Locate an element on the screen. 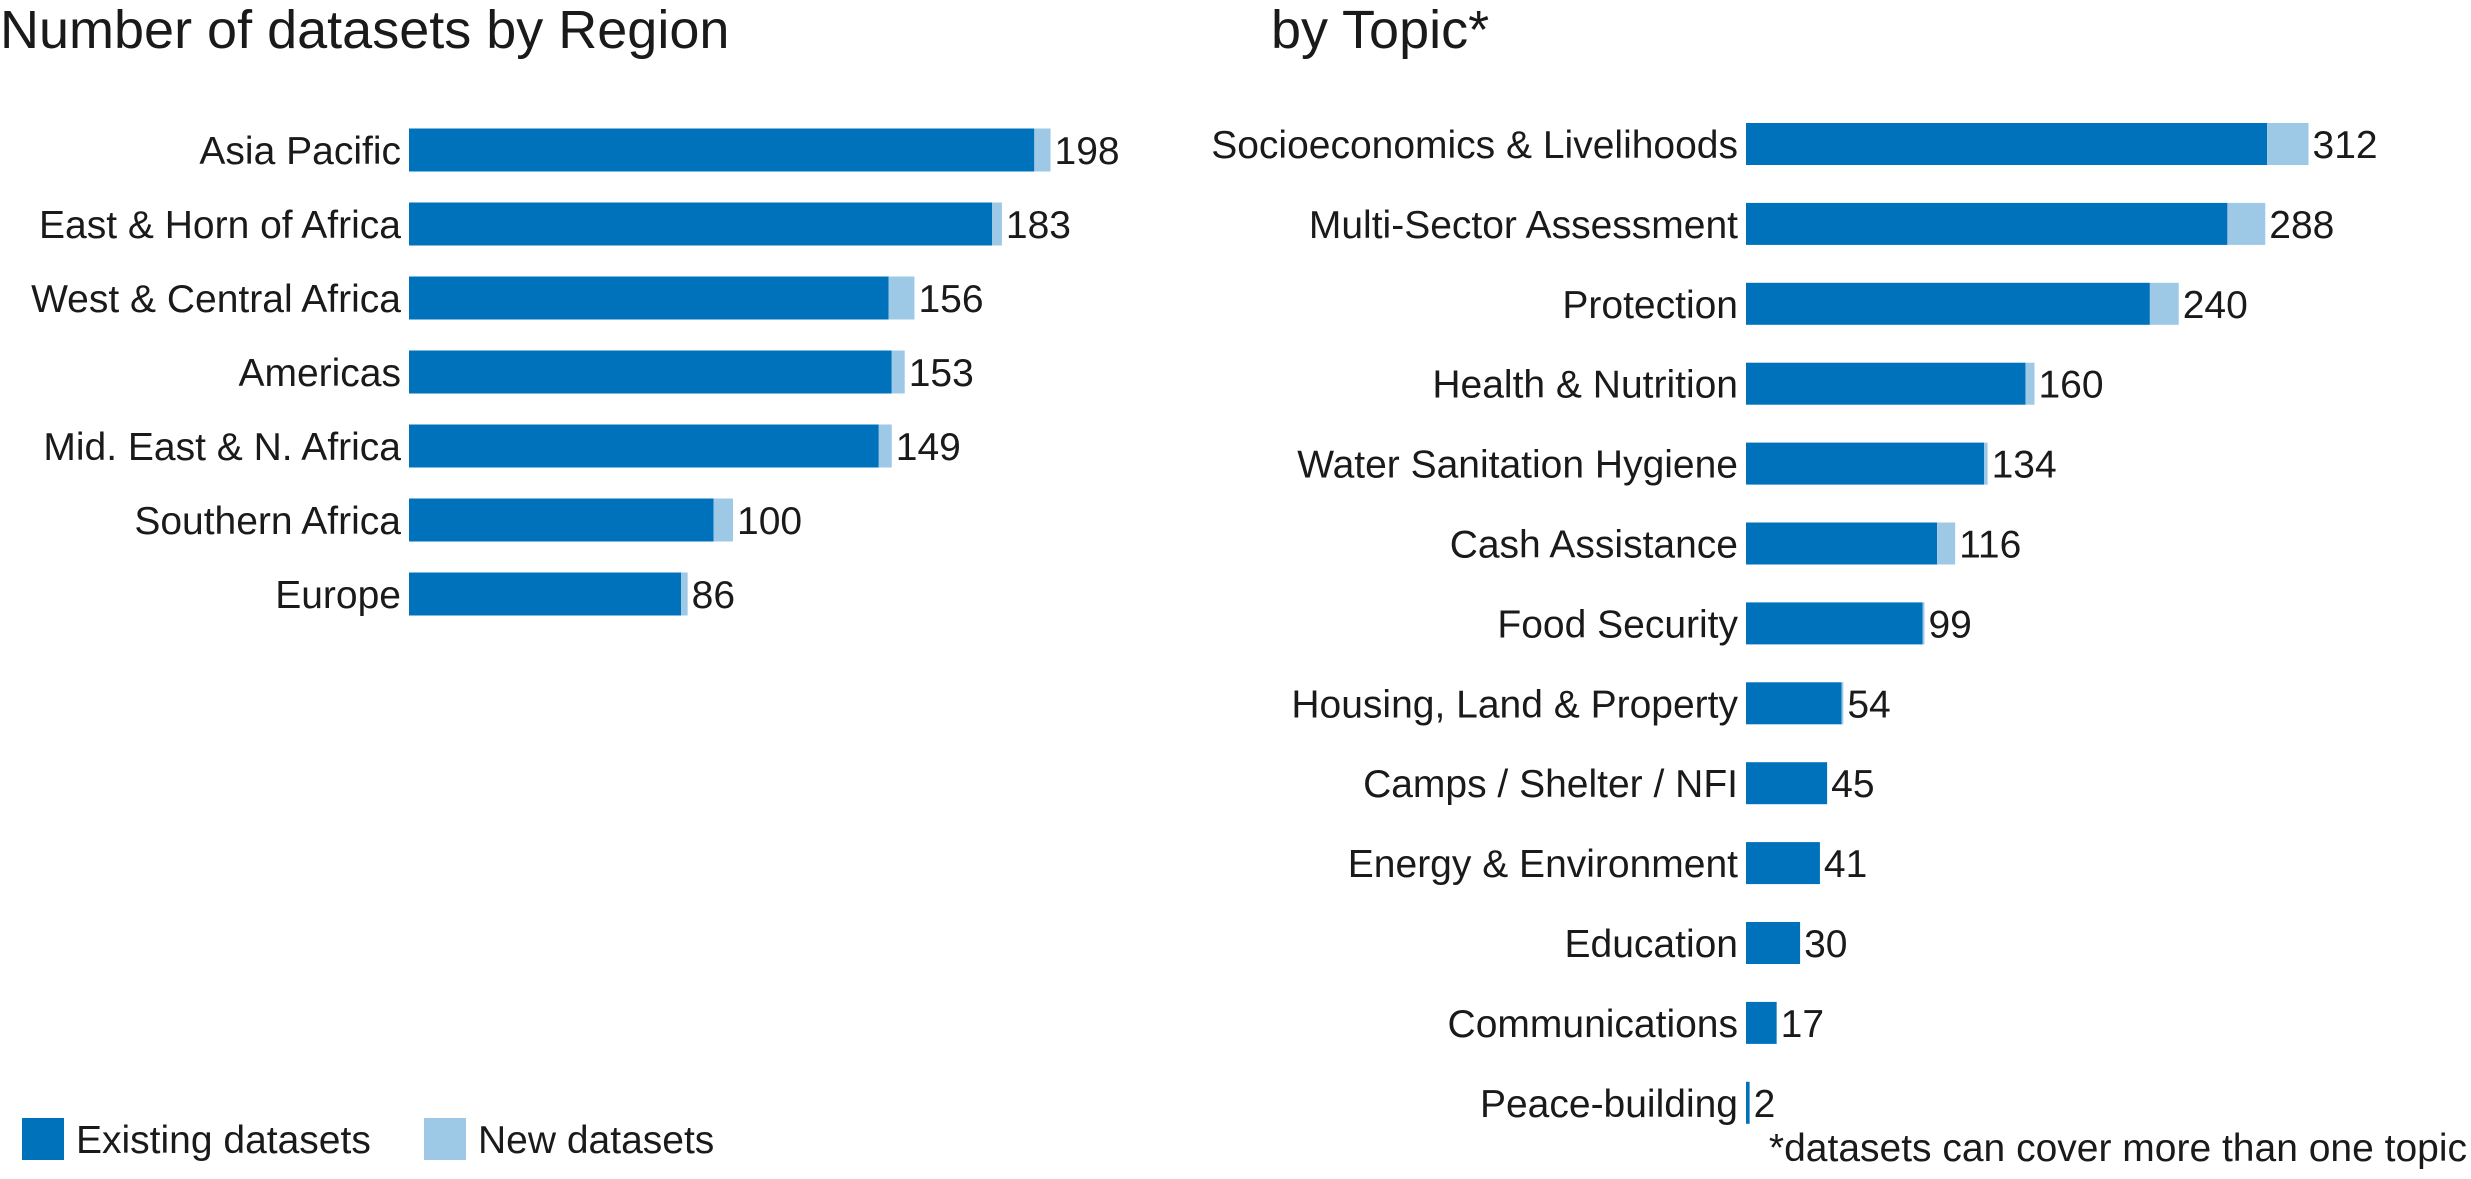 The image size is (2471, 1179). value-label-energy-and-environment: 41 is located at coordinates (1845, 864).